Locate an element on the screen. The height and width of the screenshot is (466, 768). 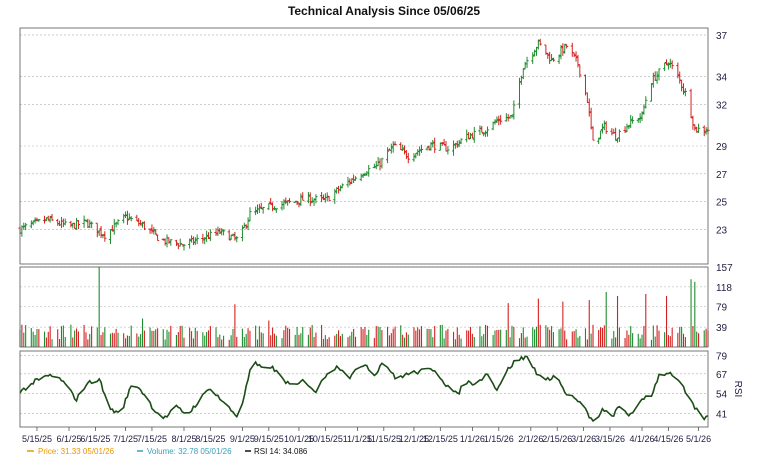
rsi-legend: RSI 14: 34.086 is located at coordinates (281, 451).